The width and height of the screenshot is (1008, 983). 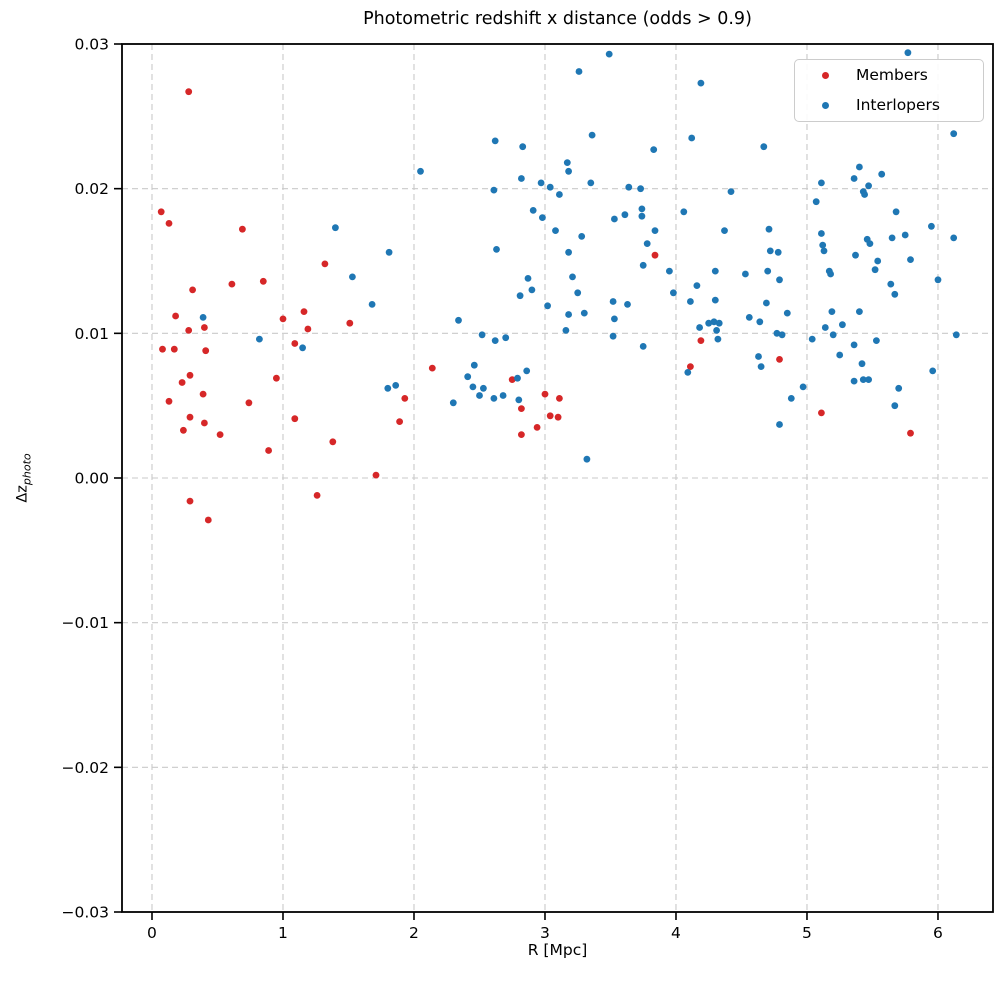 I want to click on y-tick-label: 0.02, so click(x=91, y=189).